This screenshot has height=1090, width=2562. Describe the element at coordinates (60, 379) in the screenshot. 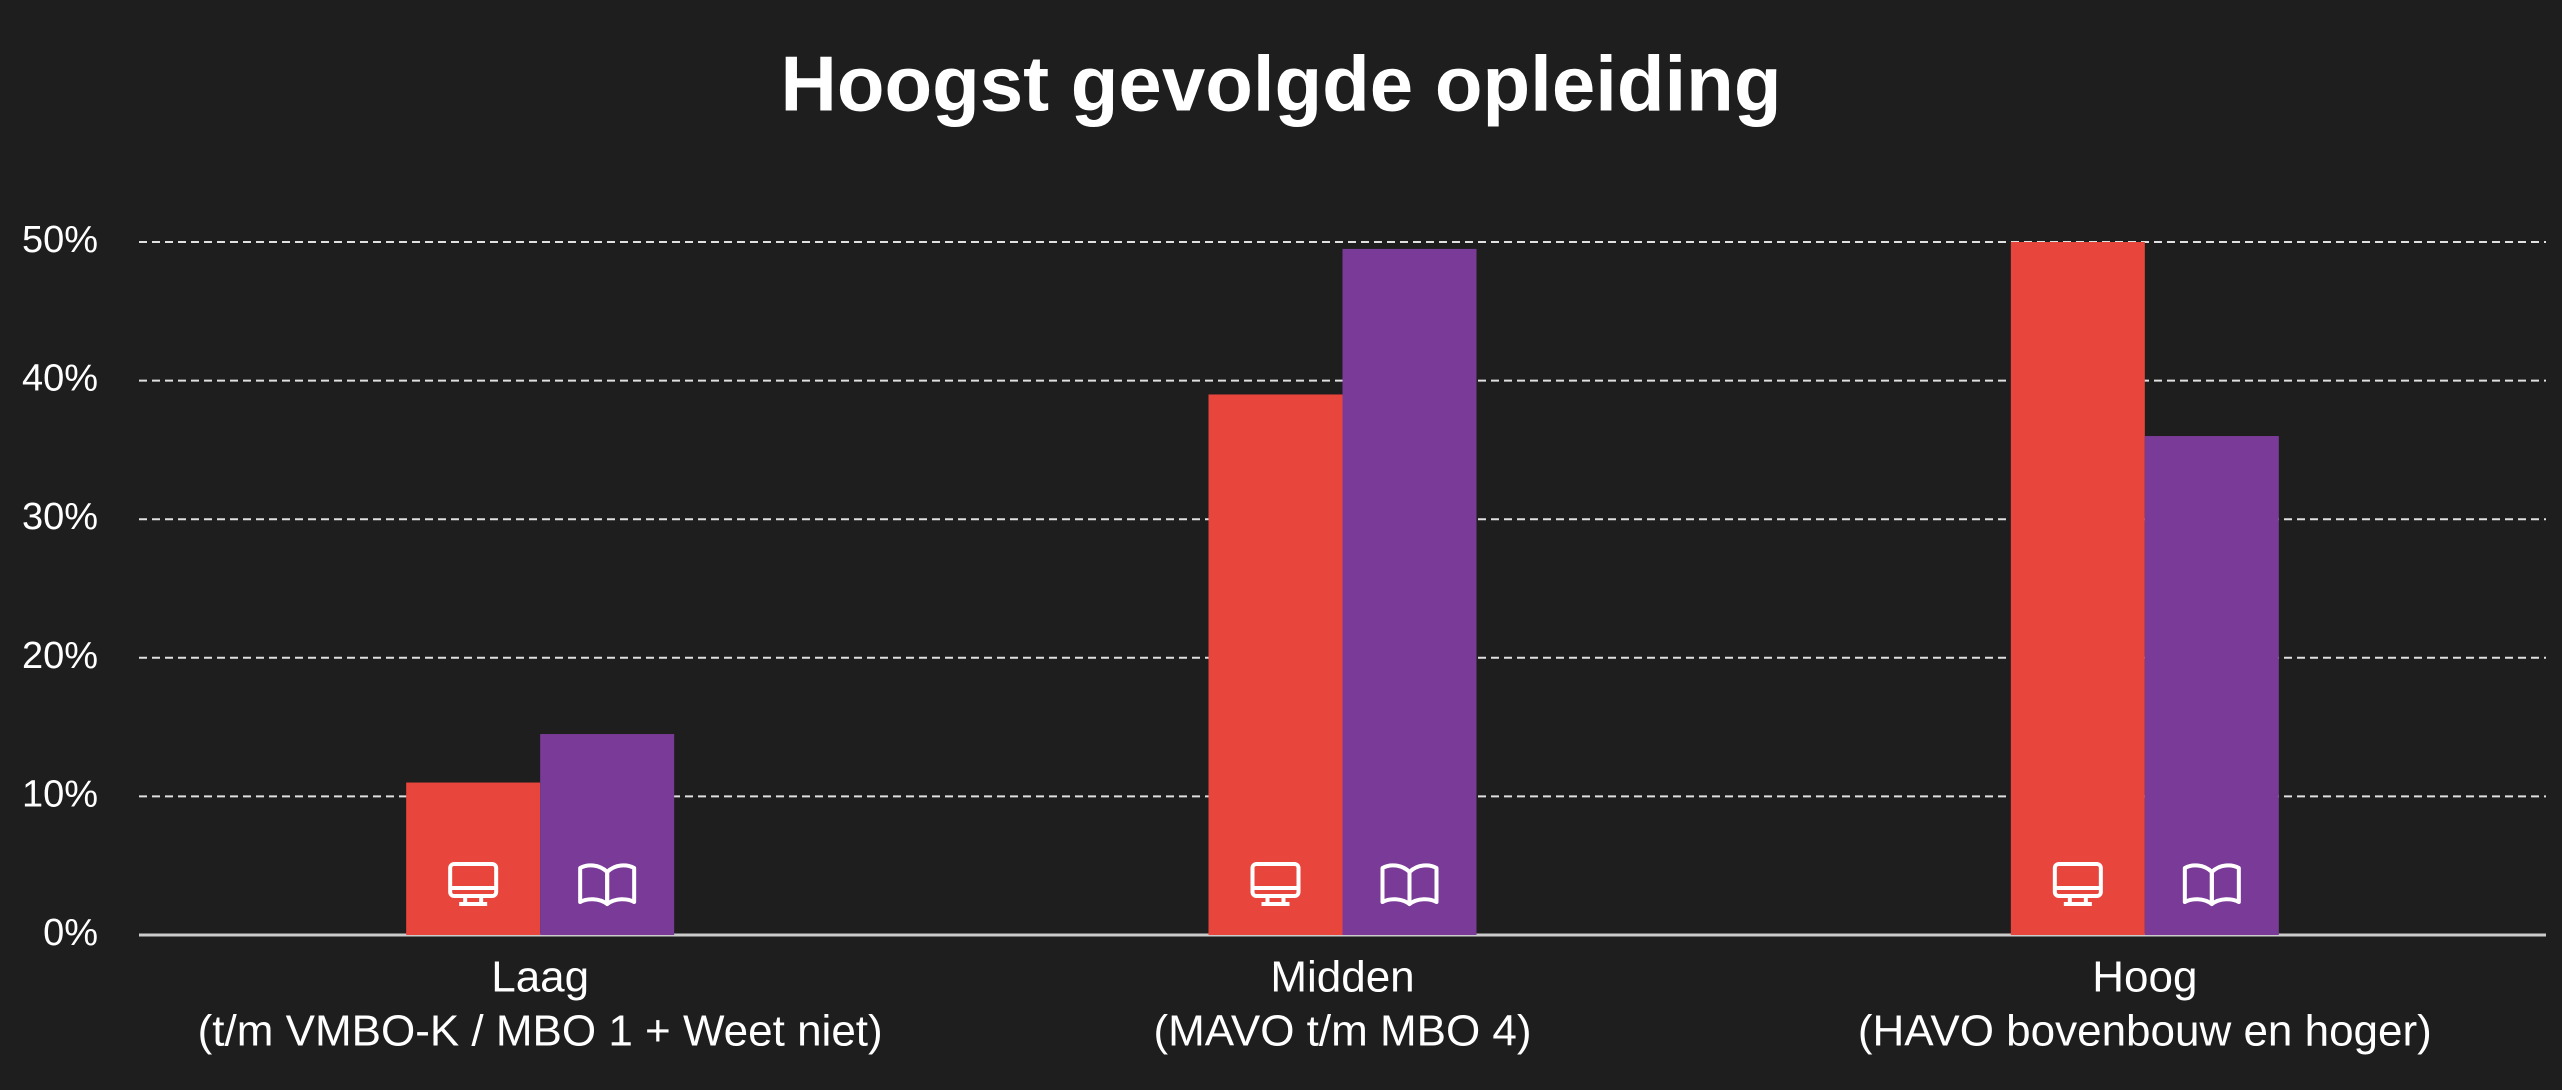

I see `y-tick-label: 40%` at that location.